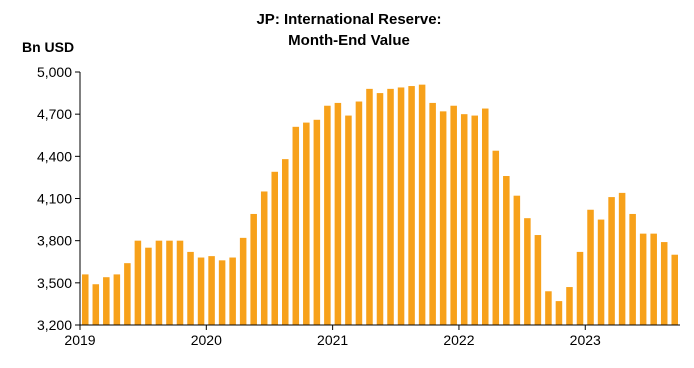 The width and height of the screenshot is (694, 368). I want to click on y-axis: 3,200 3,500 3,800 4,100 4,400 4,700 5,000, so click(59, 198).